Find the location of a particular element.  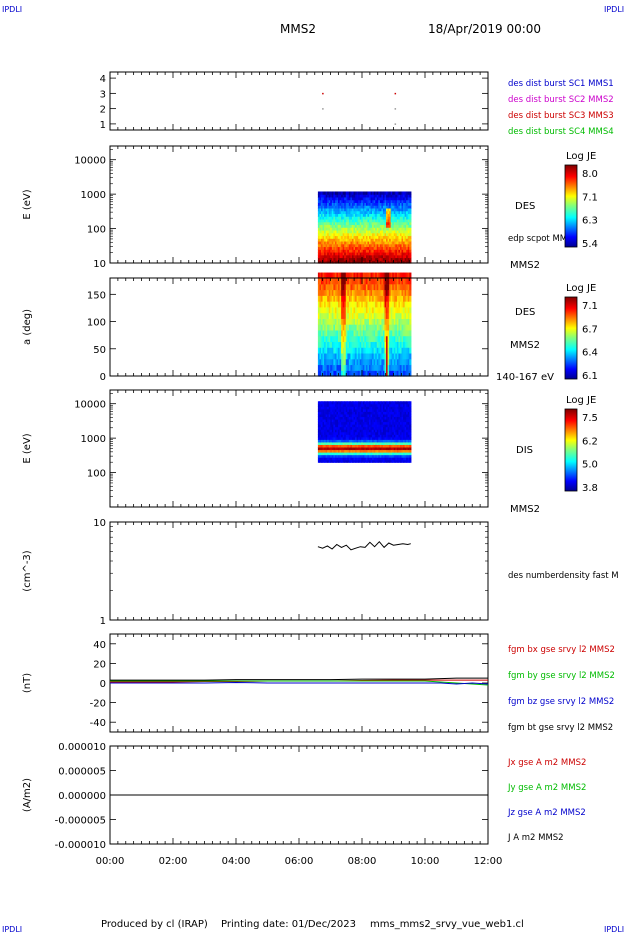

panel-frame is located at coordinates (299, 327).